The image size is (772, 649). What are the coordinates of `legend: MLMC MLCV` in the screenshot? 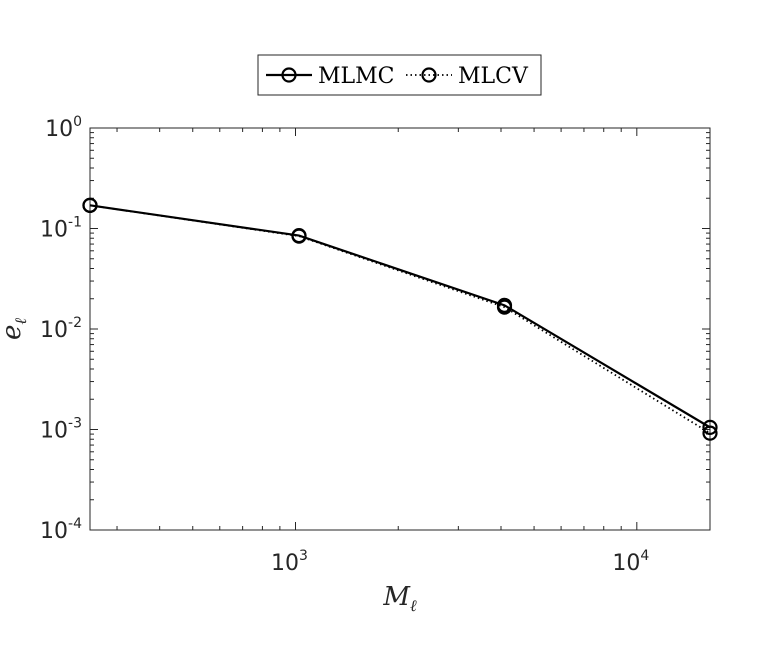 It's located at (399, 75).